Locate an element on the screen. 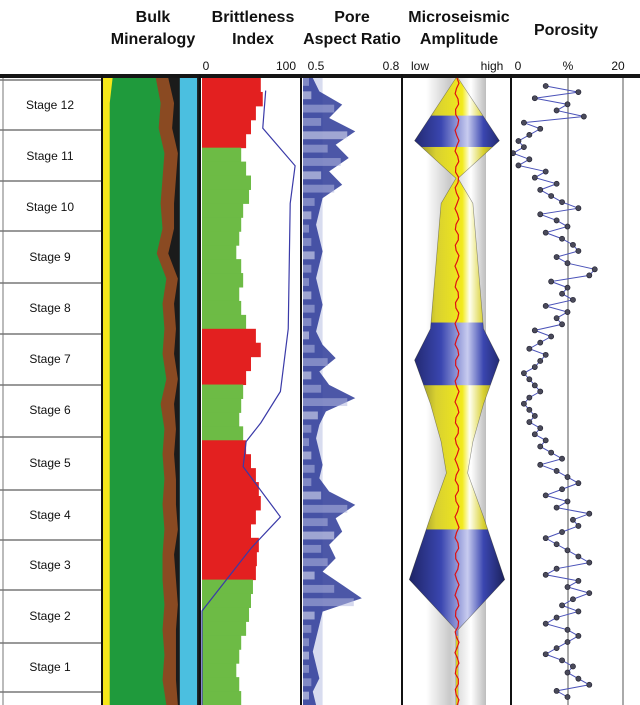 This screenshot has height=705, width=640. tick-pore-max: 0.8 is located at coordinates (391, 66).